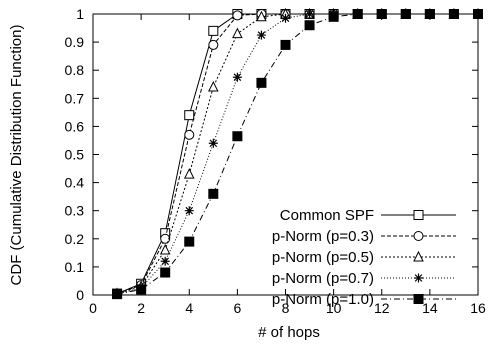 The width and height of the screenshot is (493, 355). I want to click on legend-item-5: p-Norm (p=1.0), so click(364, 299).